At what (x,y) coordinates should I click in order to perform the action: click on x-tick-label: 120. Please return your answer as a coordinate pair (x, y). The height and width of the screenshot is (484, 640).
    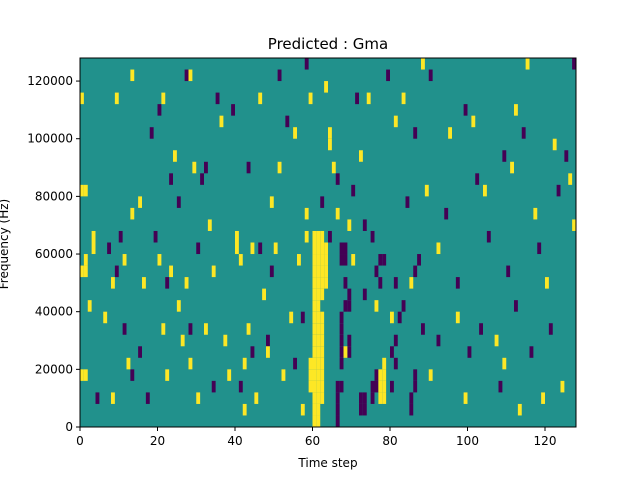
    Looking at the image, I should click on (545, 441).